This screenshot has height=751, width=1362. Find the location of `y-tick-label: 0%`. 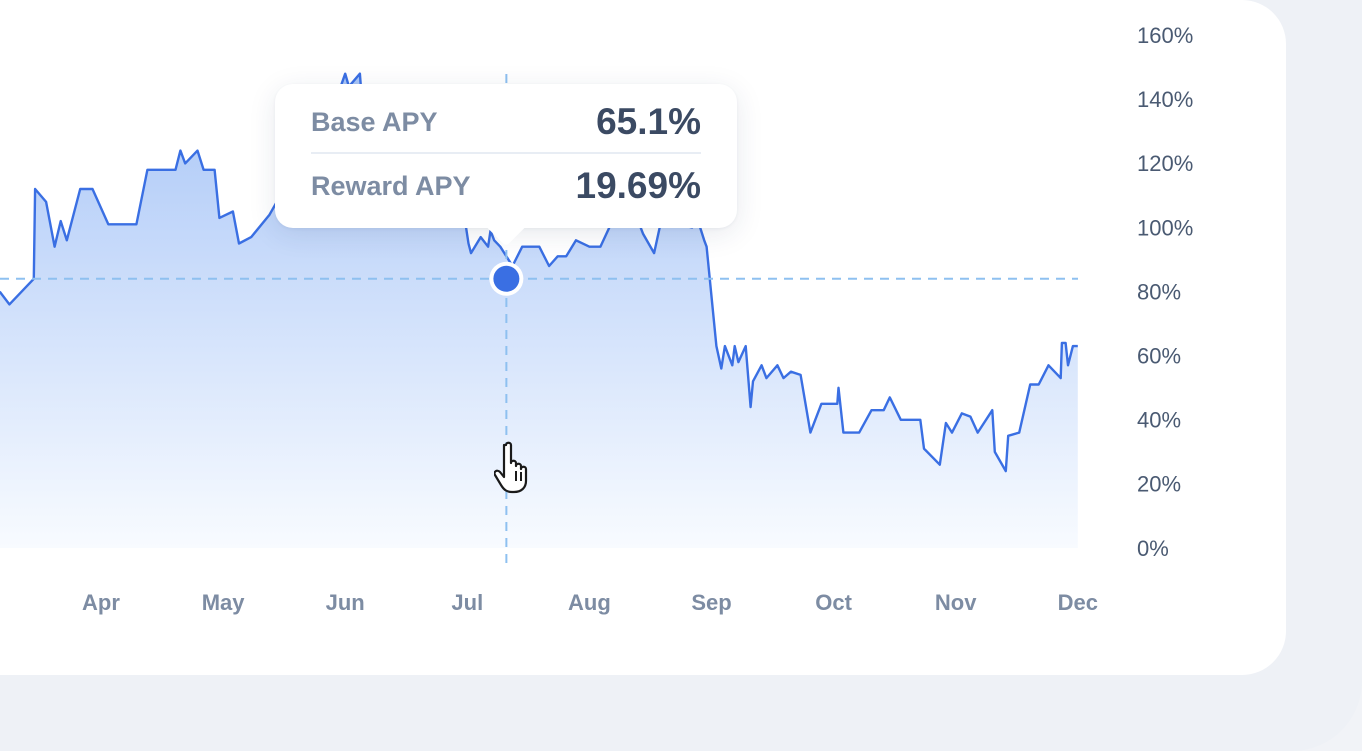

y-tick-label: 0% is located at coordinates (1153, 548).